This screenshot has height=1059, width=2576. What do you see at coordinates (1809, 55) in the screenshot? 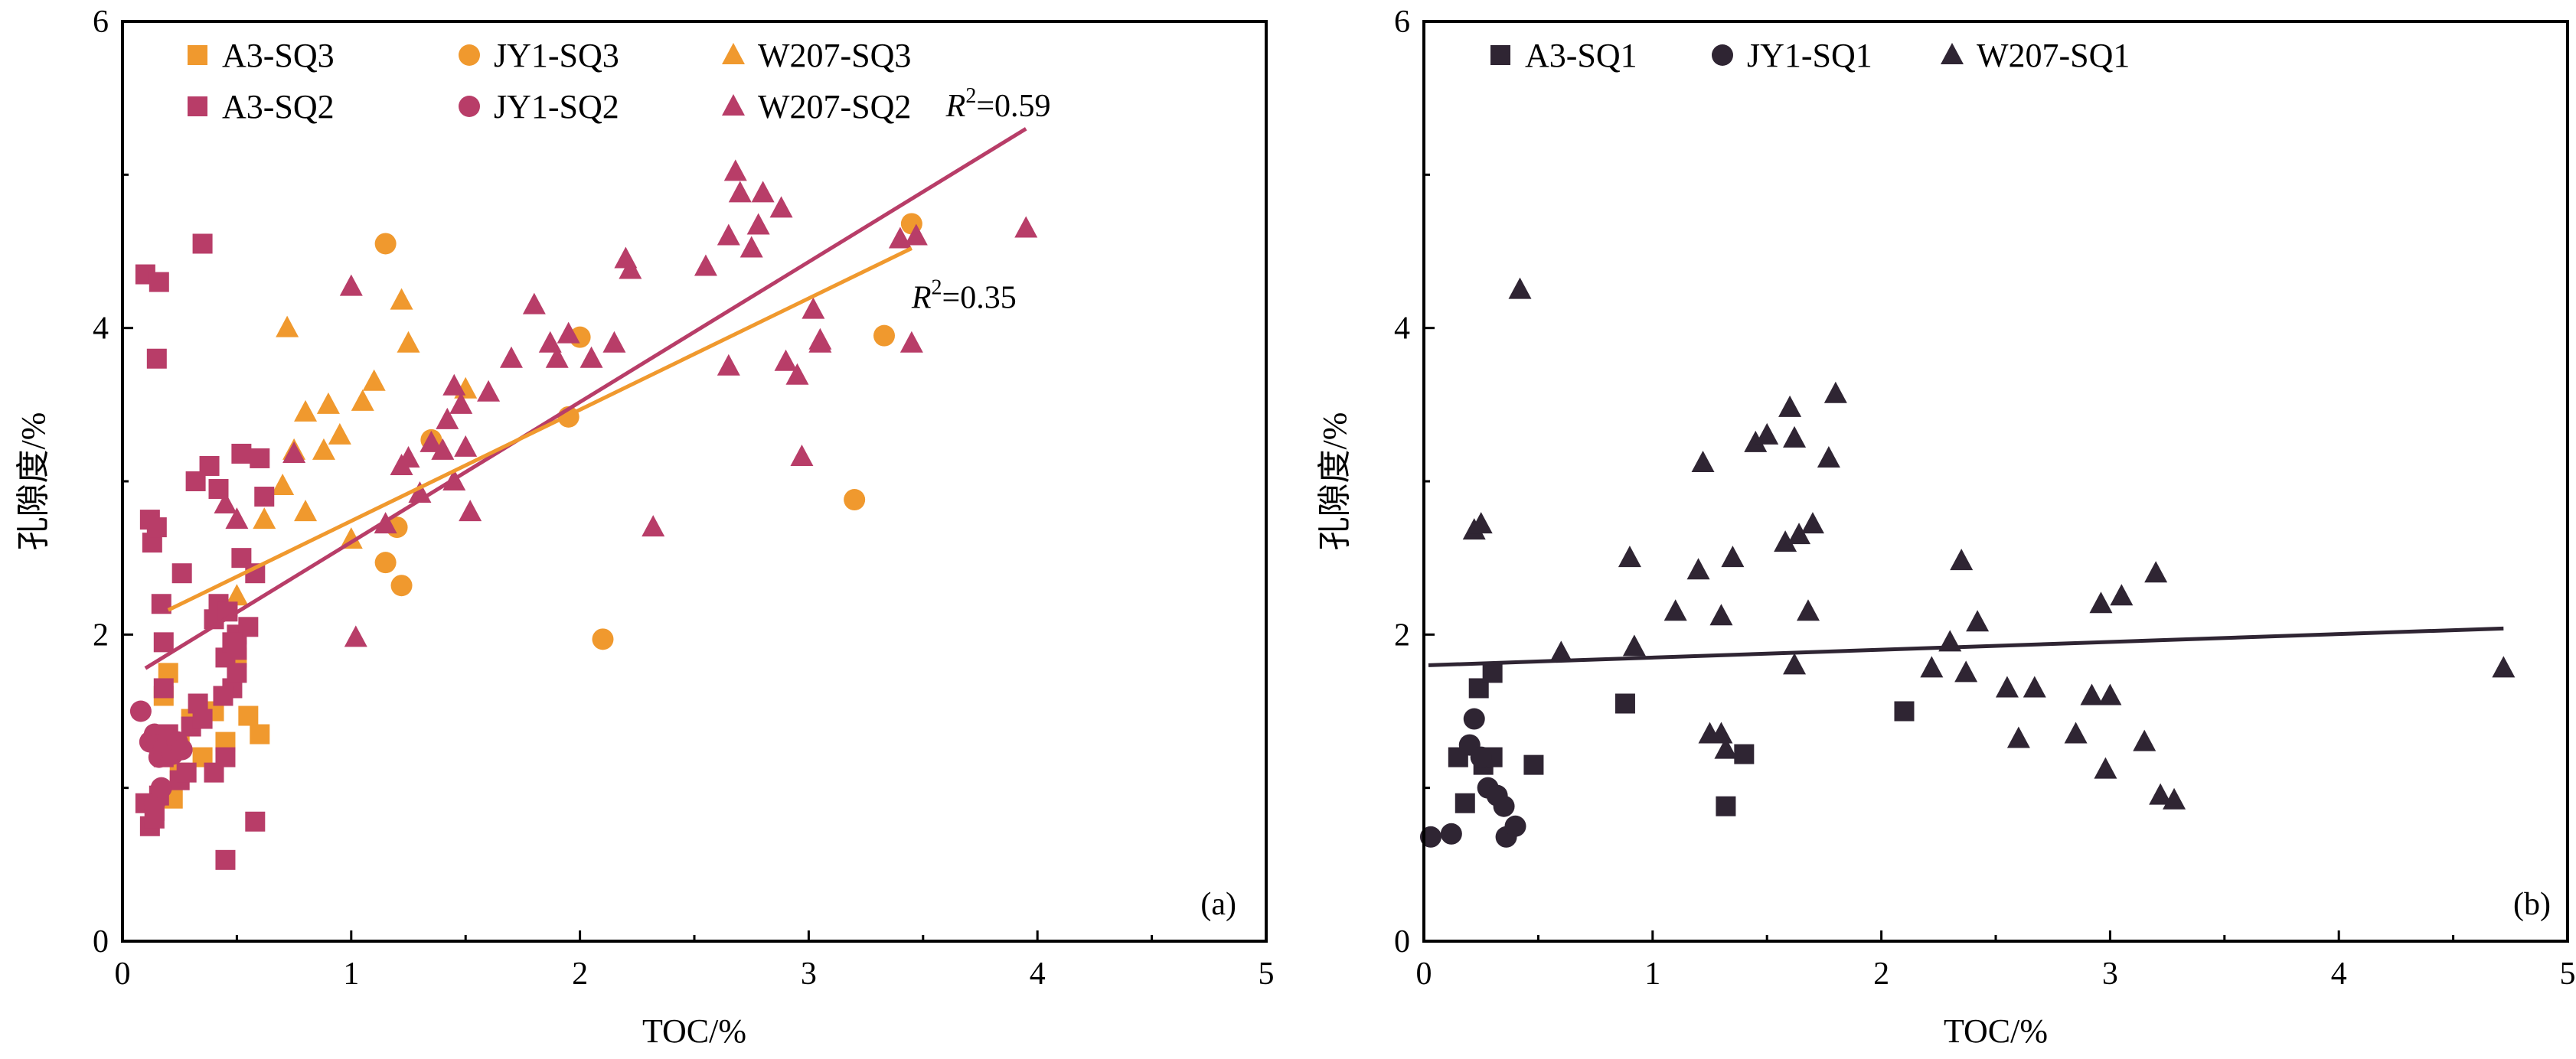
I see `legend-label: JY1-SQ1` at bounding box center [1809, 55].